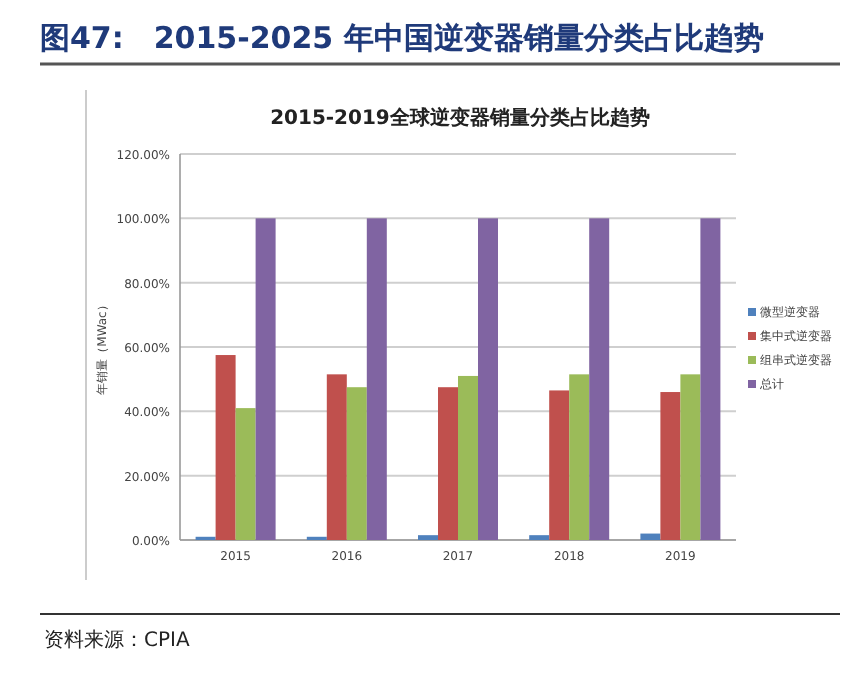 The height and width of the screenshot is (676, 860). Describe the element at coordinates (117, 640) in the screenshot. I see `text: 资料来源：CPIA` at that location.